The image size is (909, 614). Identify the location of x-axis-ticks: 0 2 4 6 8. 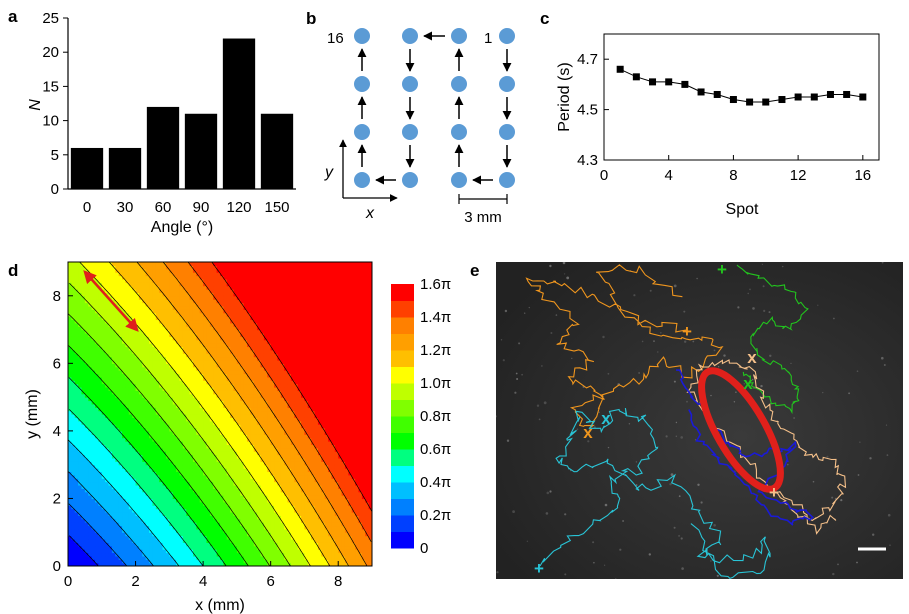
(203, 575).